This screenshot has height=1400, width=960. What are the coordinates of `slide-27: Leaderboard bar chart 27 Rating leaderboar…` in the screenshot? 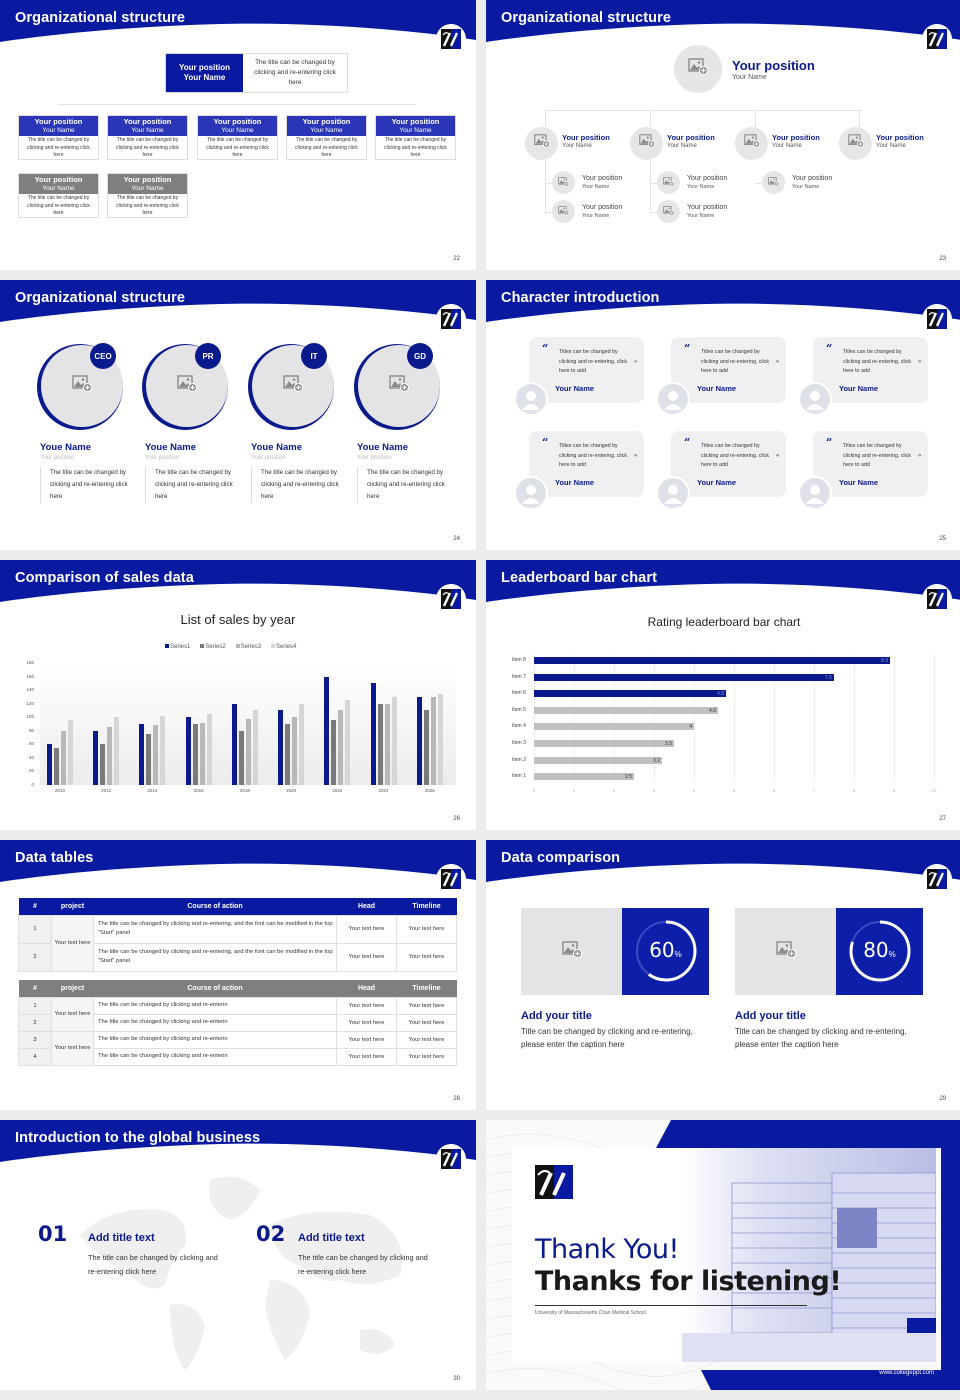 It's located at (723, 695).